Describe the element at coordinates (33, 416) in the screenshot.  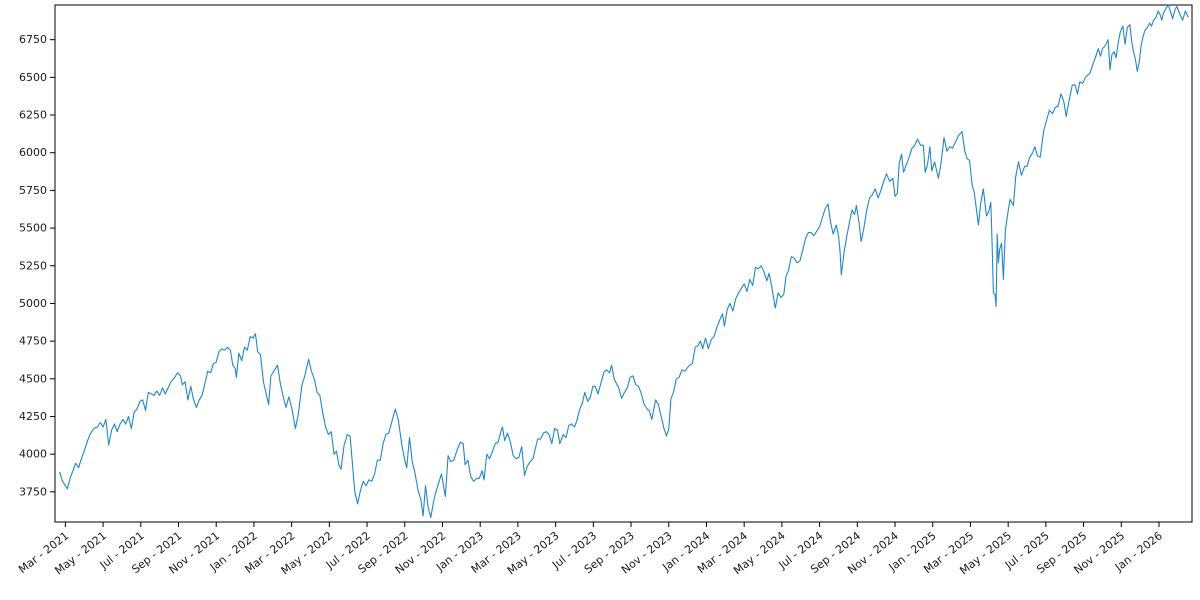
I see `y-axis-tick-label: 4250` at that location.